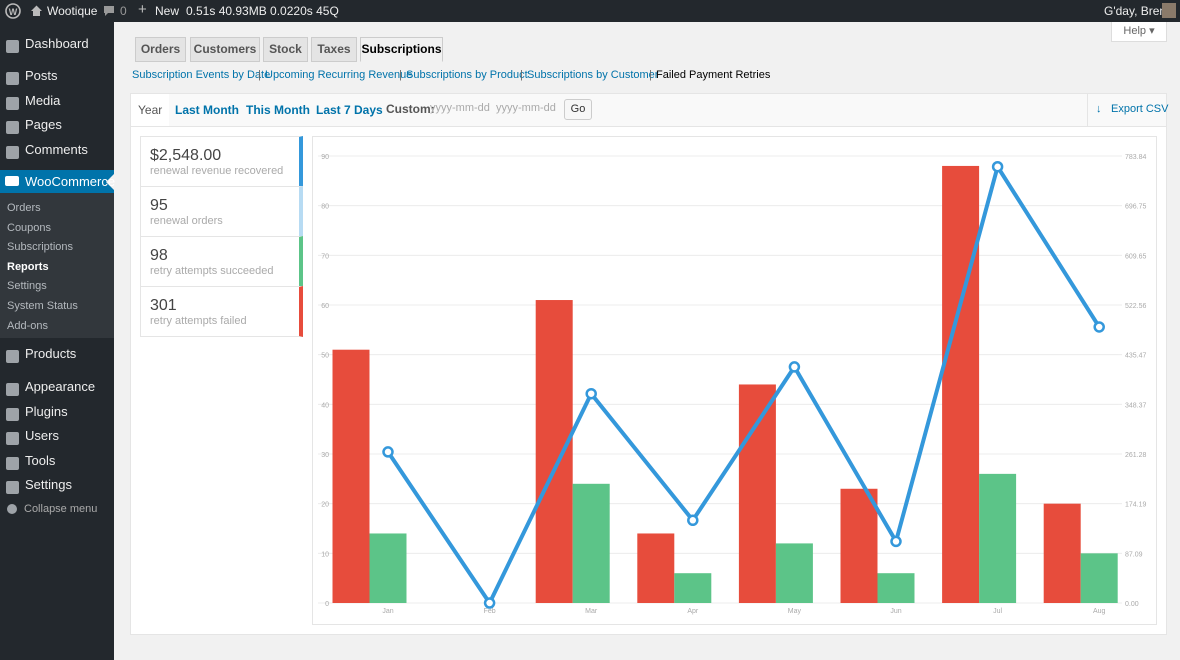  I want to click on y2-tick-label: 696.75, so click(1136, 207).